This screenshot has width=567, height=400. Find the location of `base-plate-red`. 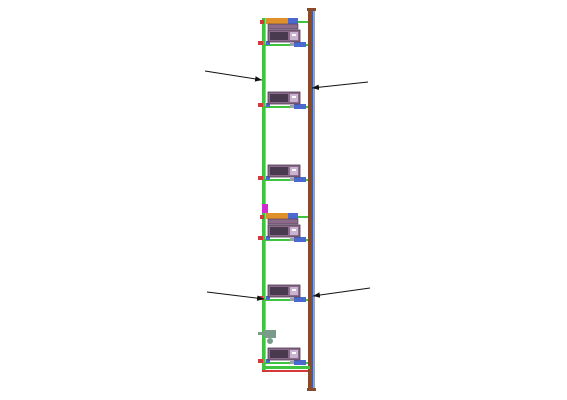

base-plate-red is located at coordinates (285, 371).